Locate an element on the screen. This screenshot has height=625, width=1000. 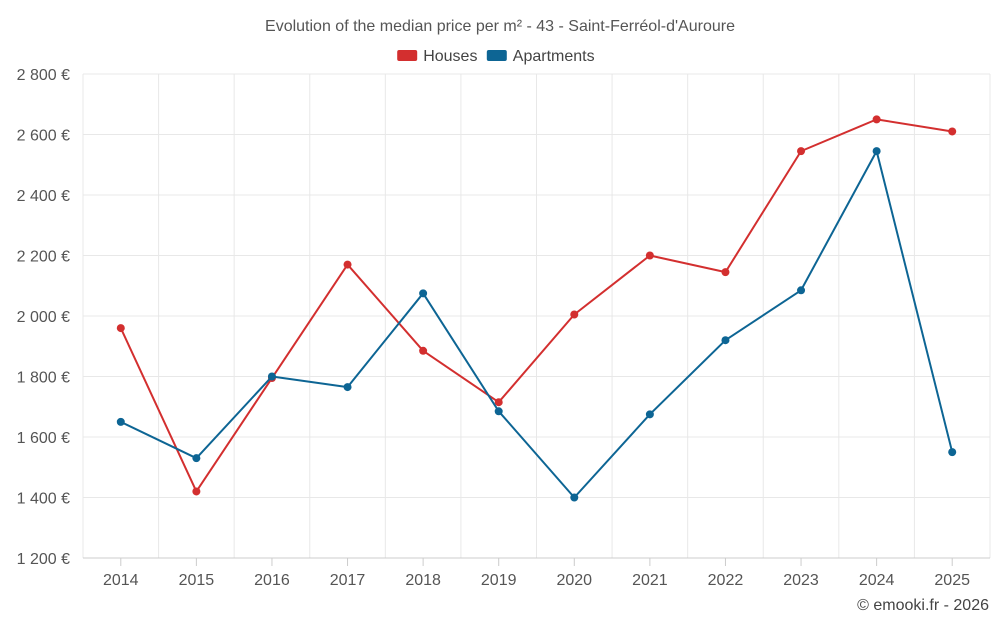
y-tick-label: 2 200 € is located at coordinates (43, 257).